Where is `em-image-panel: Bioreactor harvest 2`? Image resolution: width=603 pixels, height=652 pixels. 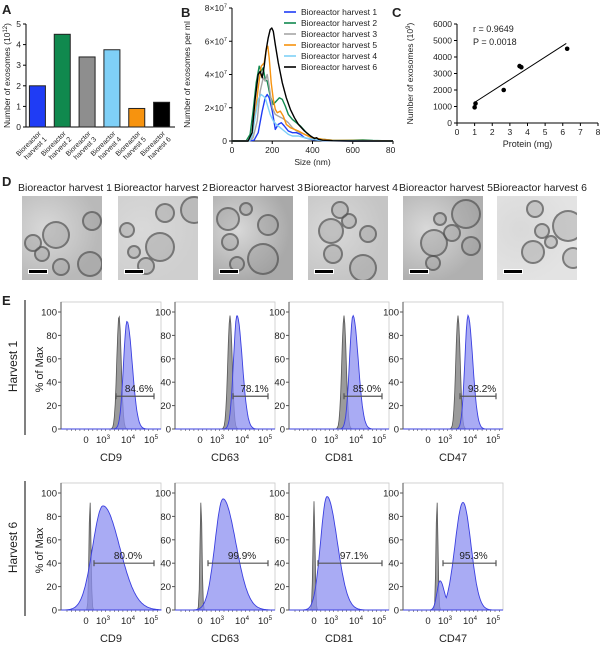
em-image-panel: Bioreactor harvest 2 is located at coordinates (161, 231).